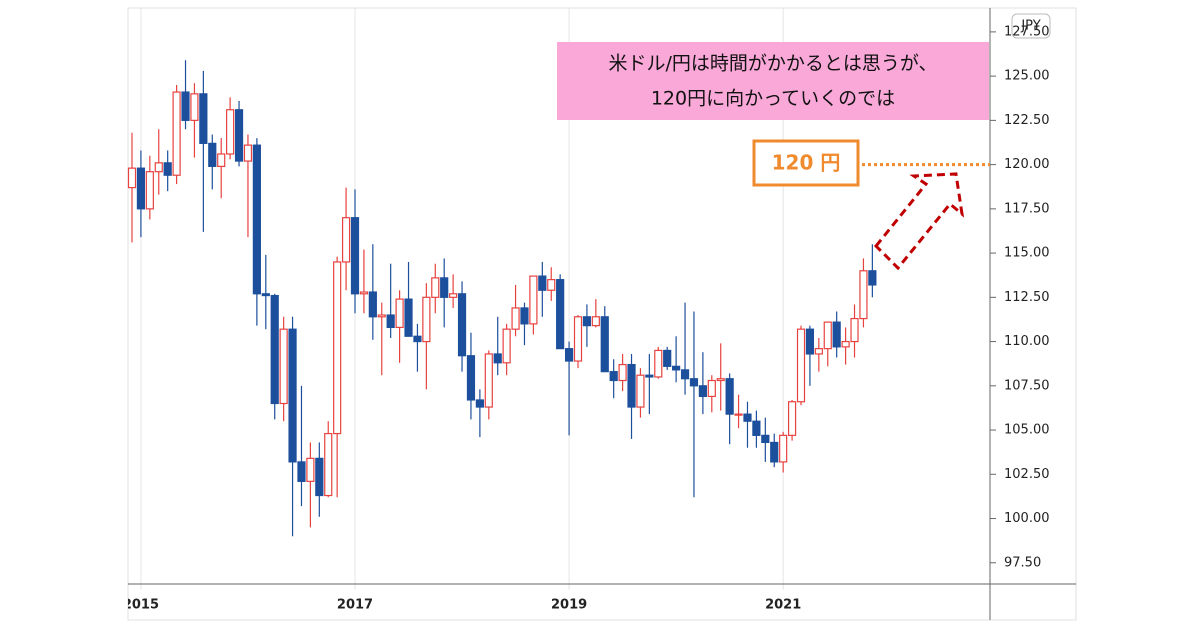 The width and height of the screenshot is (1200, 630). Describe the element at coordinates (1027, 430) in the screenshot. I see `y-tick-label: 105.00` at that location.